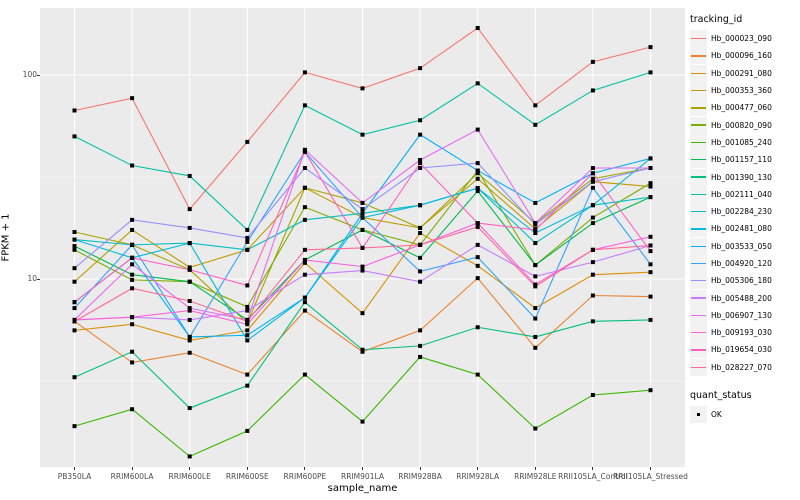 The height and width of the screenshot is (500, 800). I want to click on black-square-point-icon, so click(698, 414).